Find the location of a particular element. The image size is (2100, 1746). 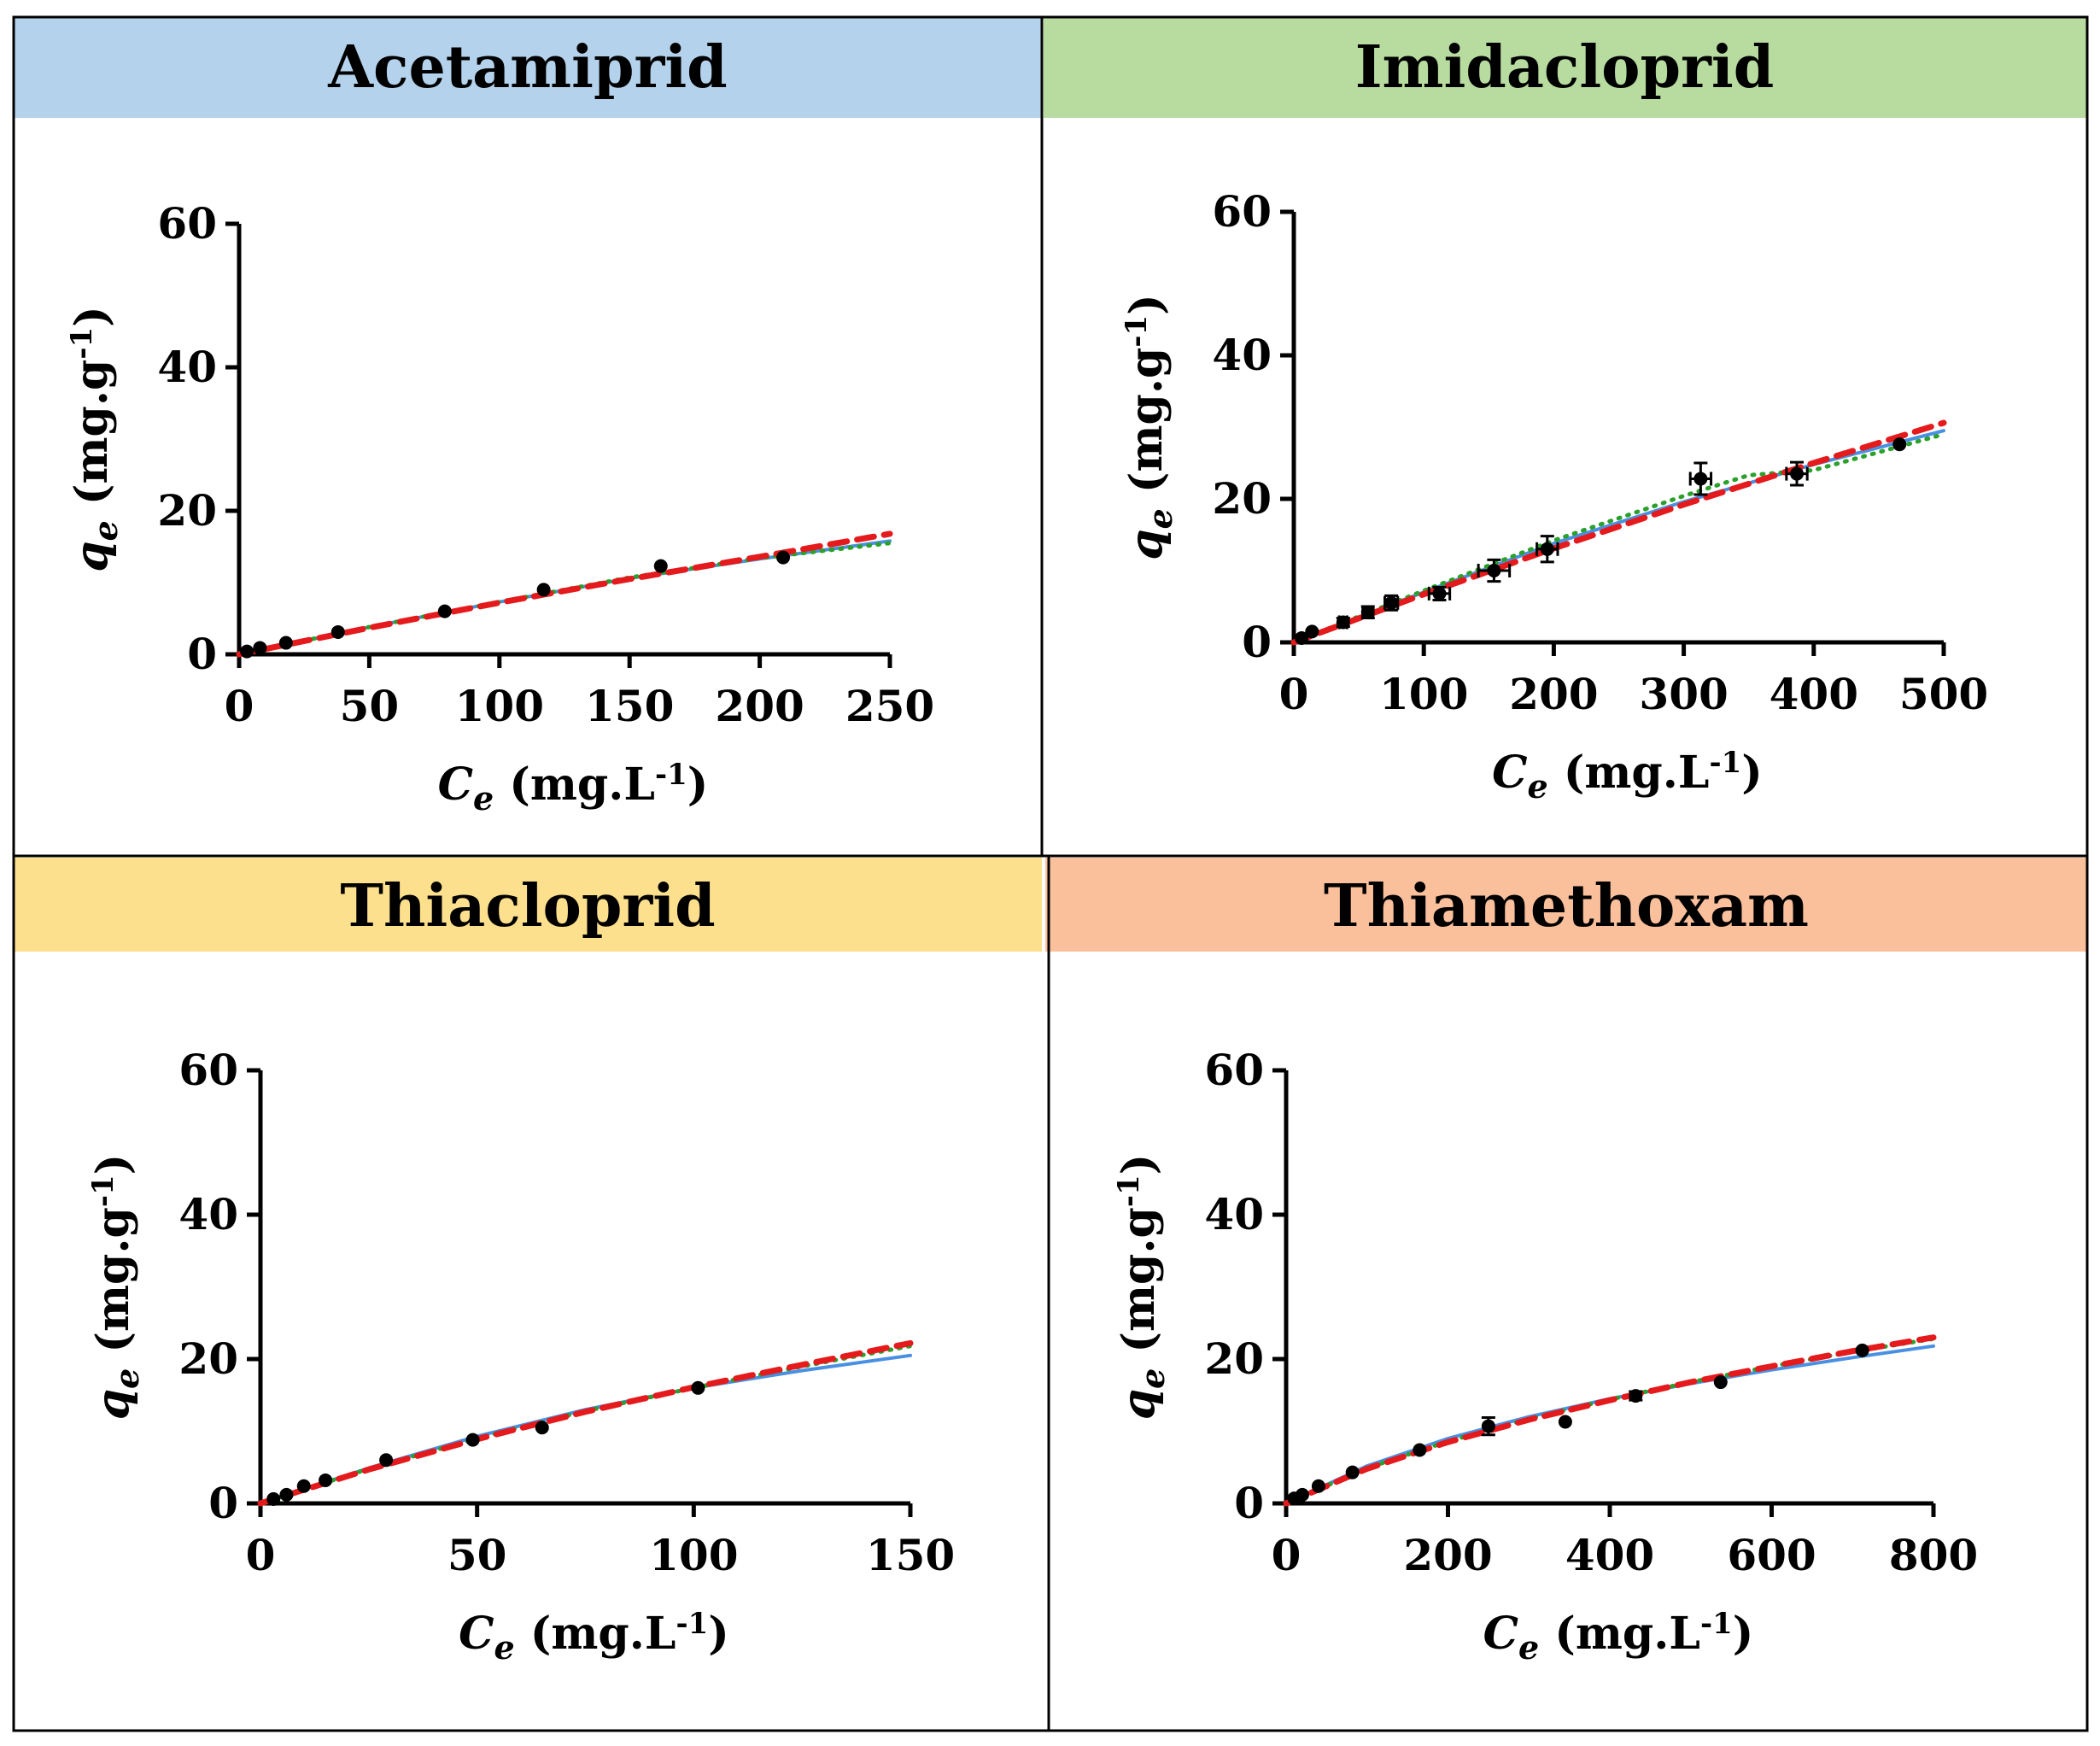

panel-title: Thiamethoxam is located at coordinates (1567, 906).